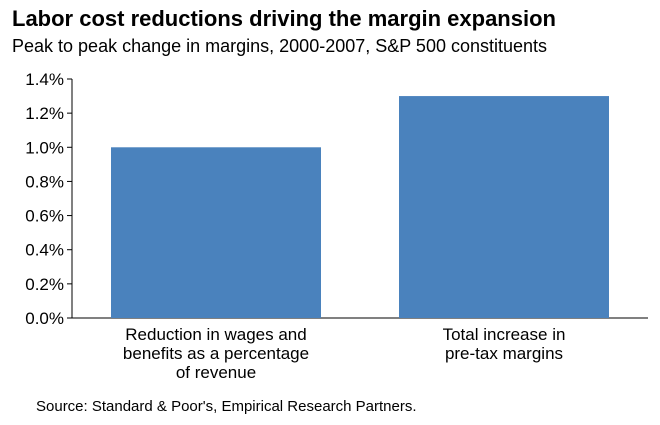 This screenshot has height=425, width=660. Describe the element at coordinates (504, 344) in the screenshot. I see `x-category-label: Total increase in pre-tax margins` at that location.